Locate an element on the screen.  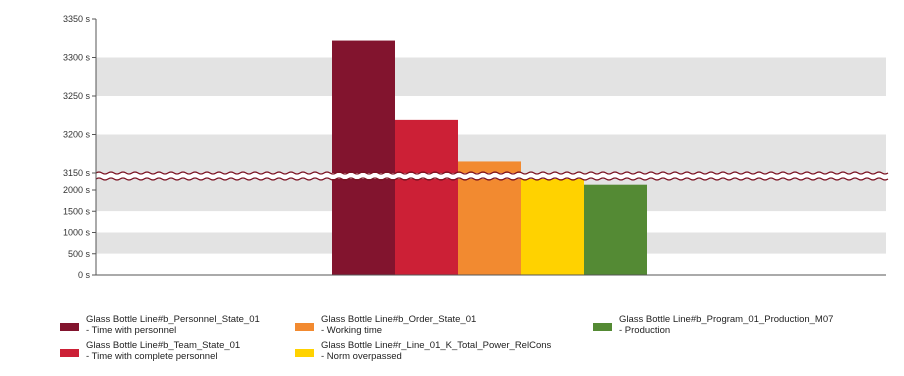
legend-sublabel: - Norm overpassed is located at coordinates (361, 356).